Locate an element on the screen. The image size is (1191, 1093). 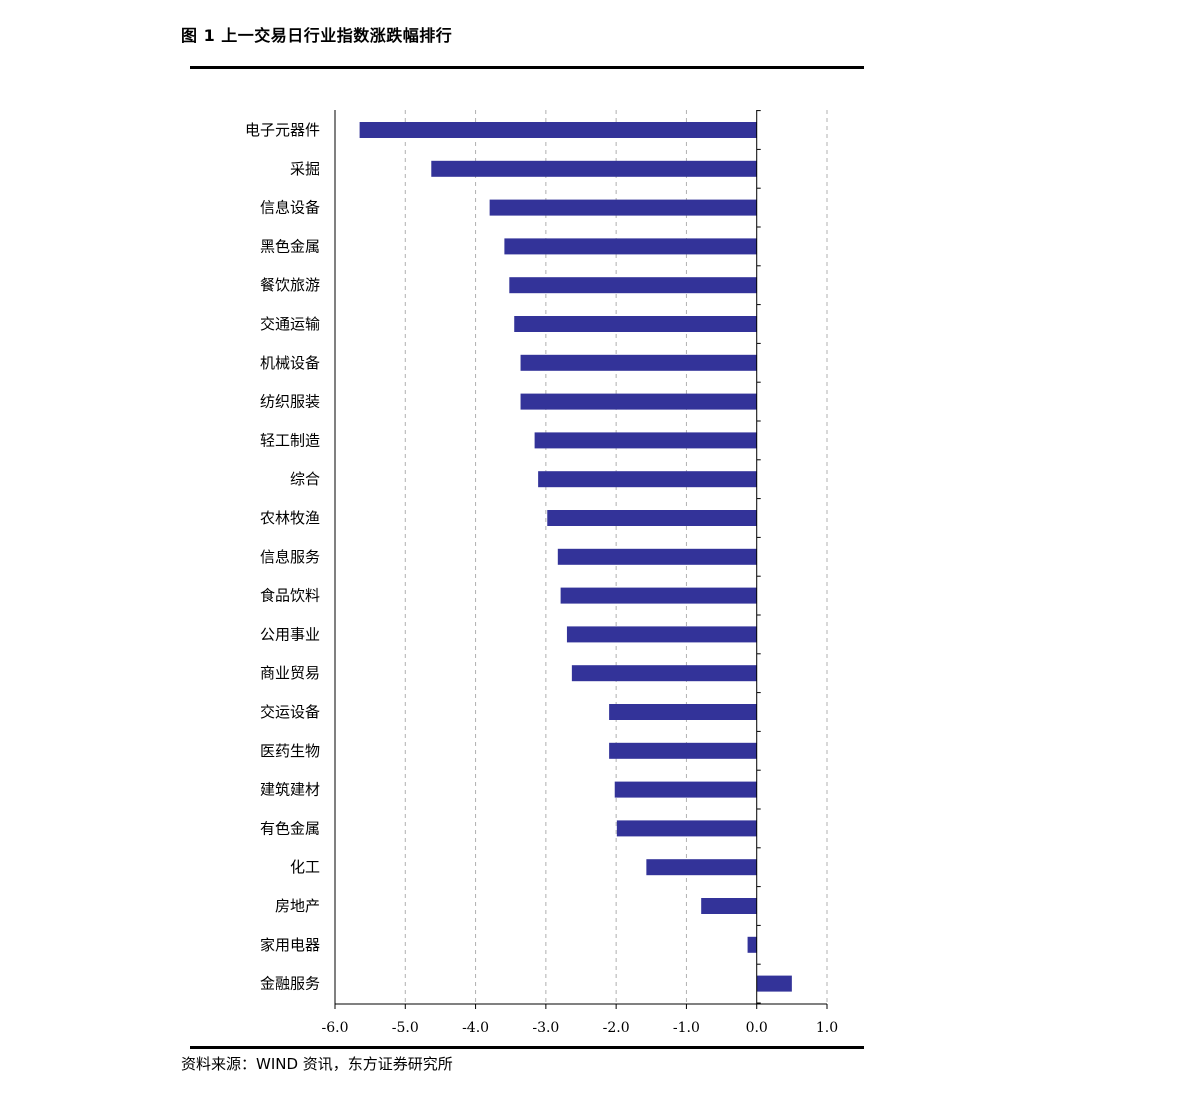
category-label: 电子元器件 is located at coordinates (282, 130).